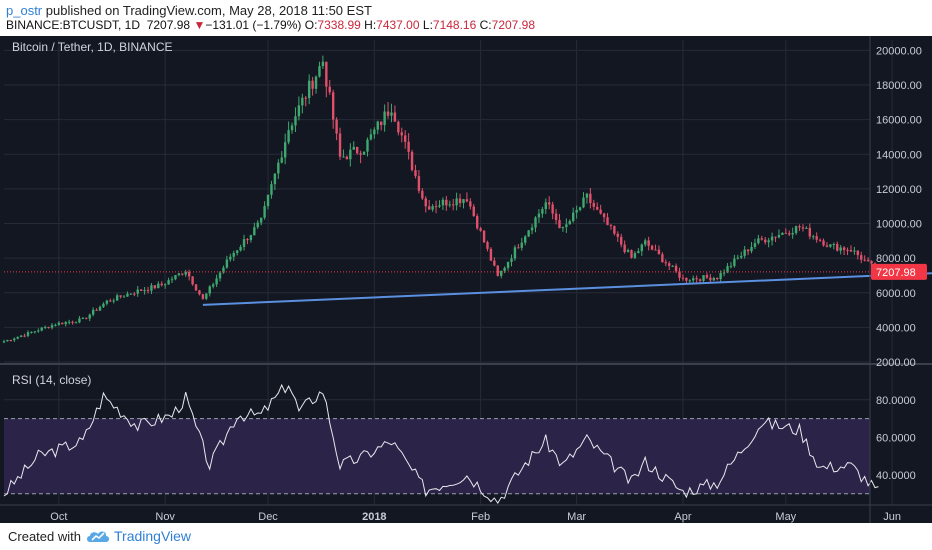 The width and height of the screenshot is (932, 550). I want to click on tradingview-brand: TradingView, so click(153, 536).